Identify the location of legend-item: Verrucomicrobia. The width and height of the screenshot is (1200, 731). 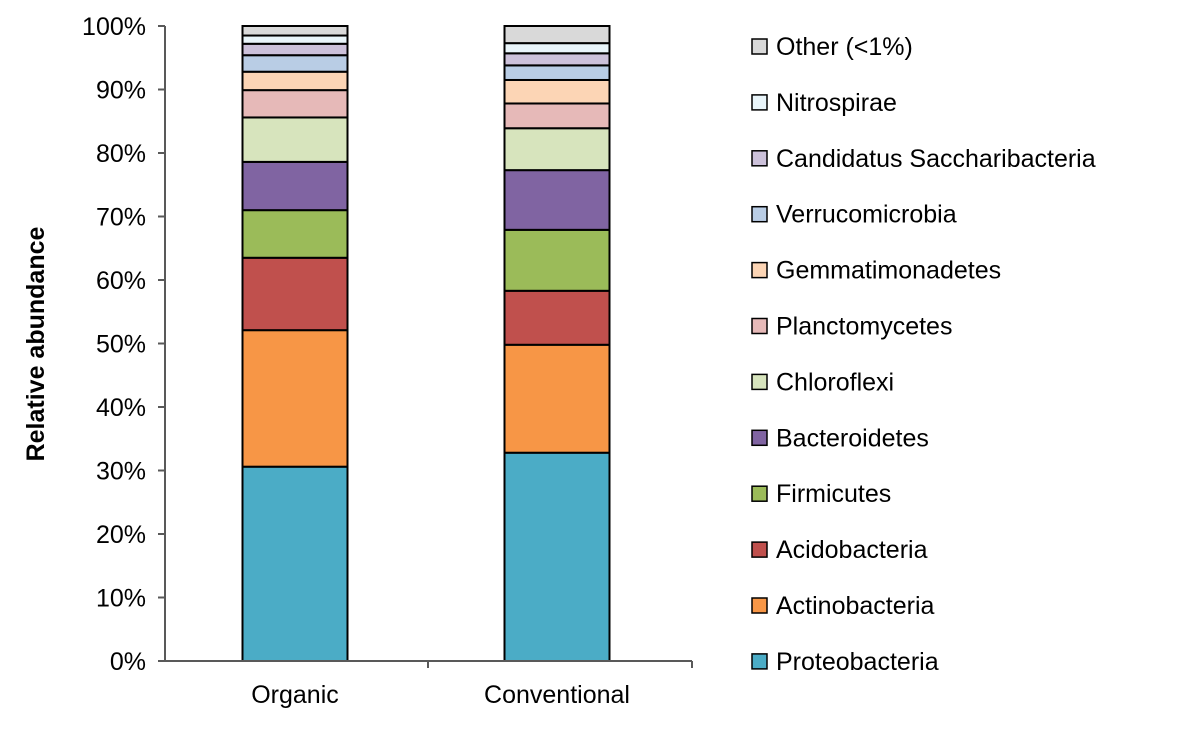
(854, 215).